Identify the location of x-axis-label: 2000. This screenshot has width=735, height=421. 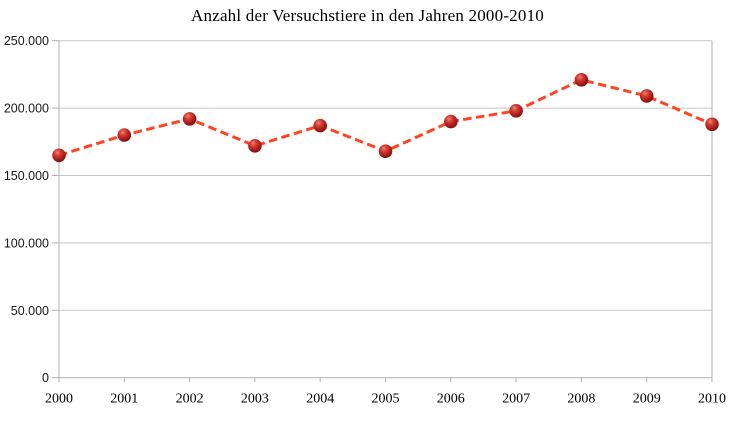
(59, 399).